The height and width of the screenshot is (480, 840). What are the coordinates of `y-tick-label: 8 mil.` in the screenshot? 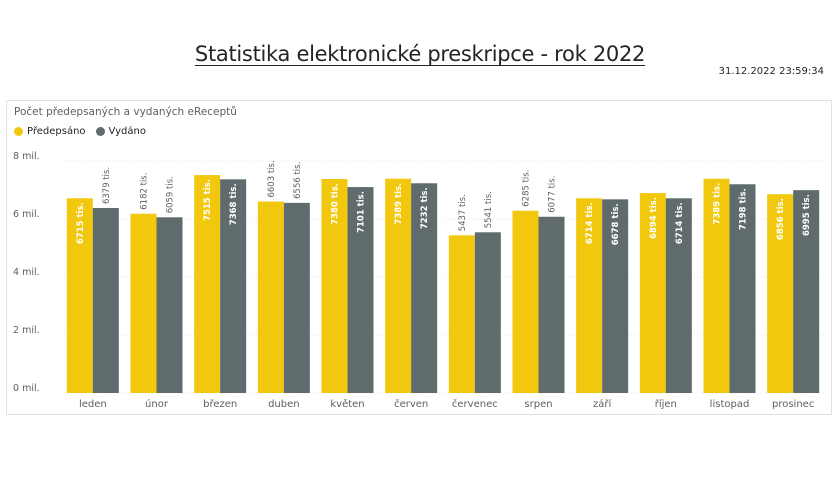 It's located at (26, 156).